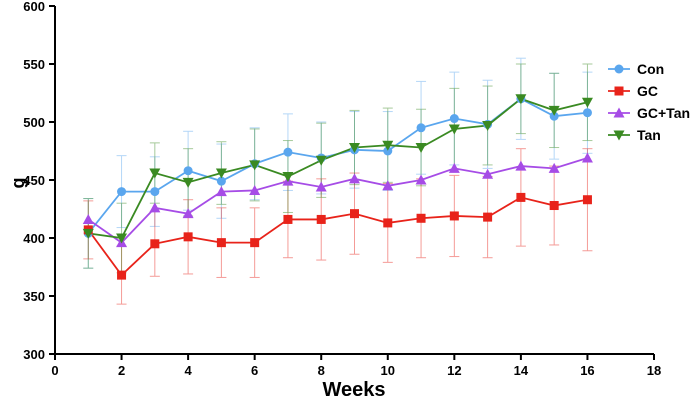 Image resolution: width=692 pixels, height=401 pixels. Describe the element at coordinates (663, 113) in the screenshot. I see `legend-label: GC+Tan` at that location.